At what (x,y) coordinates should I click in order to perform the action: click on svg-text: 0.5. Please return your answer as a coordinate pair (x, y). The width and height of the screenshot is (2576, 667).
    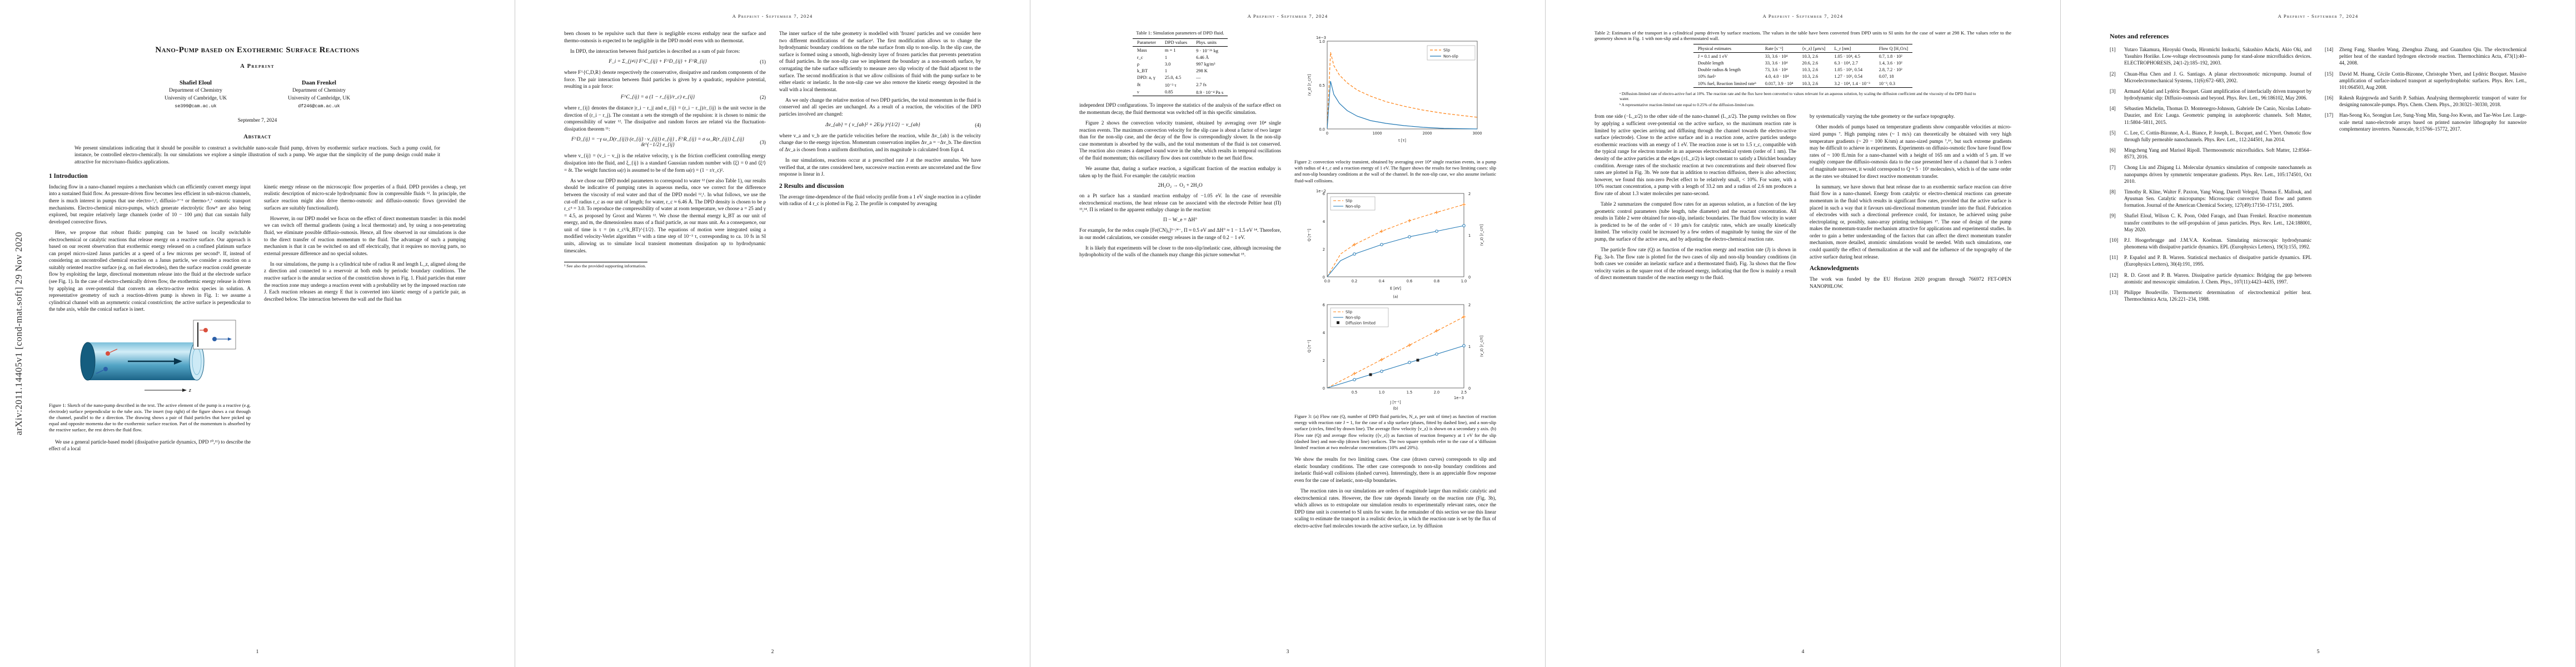
    Looking at the image, I should click on (1322, 85).